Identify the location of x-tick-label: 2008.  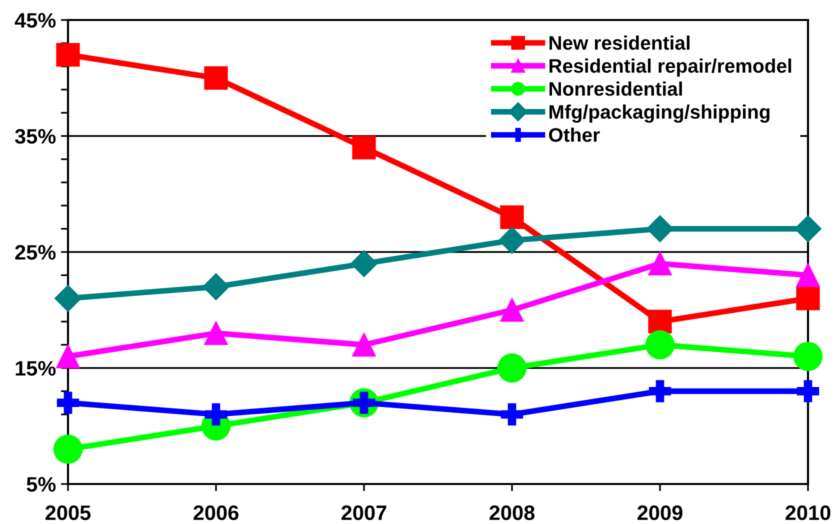
(512, 512).